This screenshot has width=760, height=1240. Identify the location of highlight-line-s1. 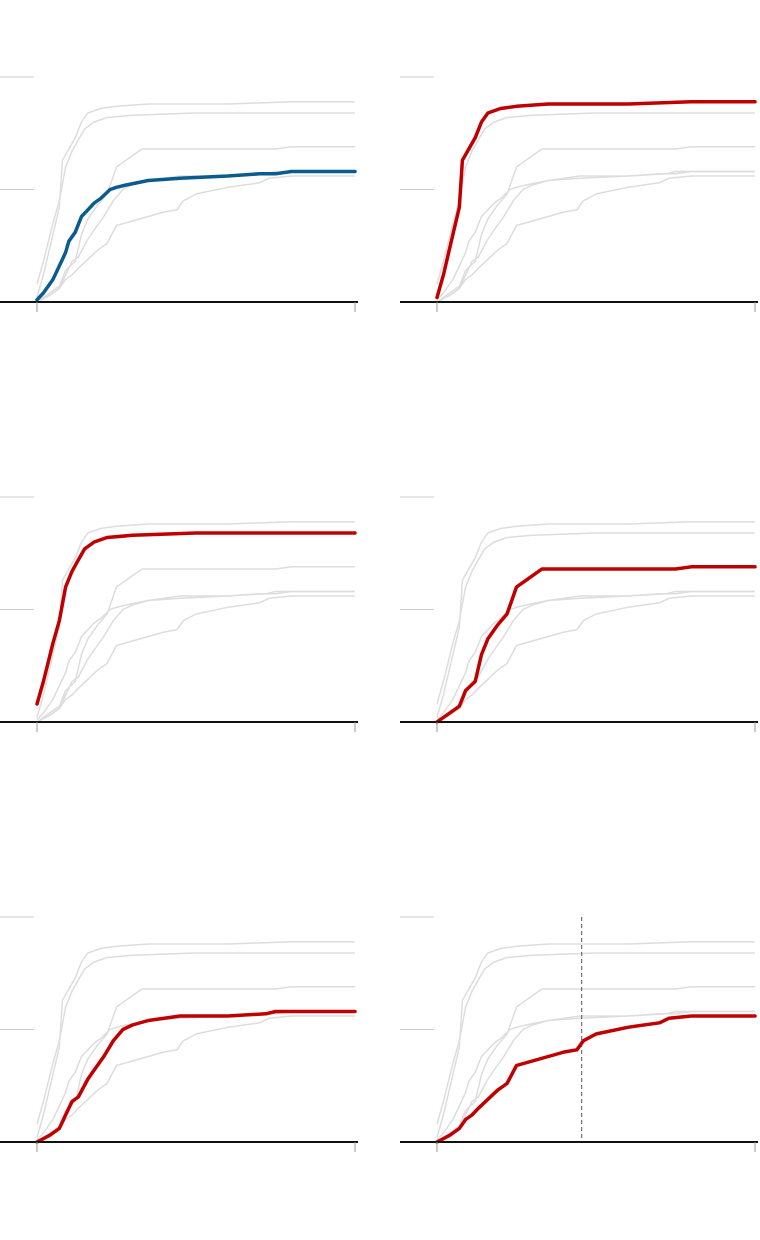
(196, 235).